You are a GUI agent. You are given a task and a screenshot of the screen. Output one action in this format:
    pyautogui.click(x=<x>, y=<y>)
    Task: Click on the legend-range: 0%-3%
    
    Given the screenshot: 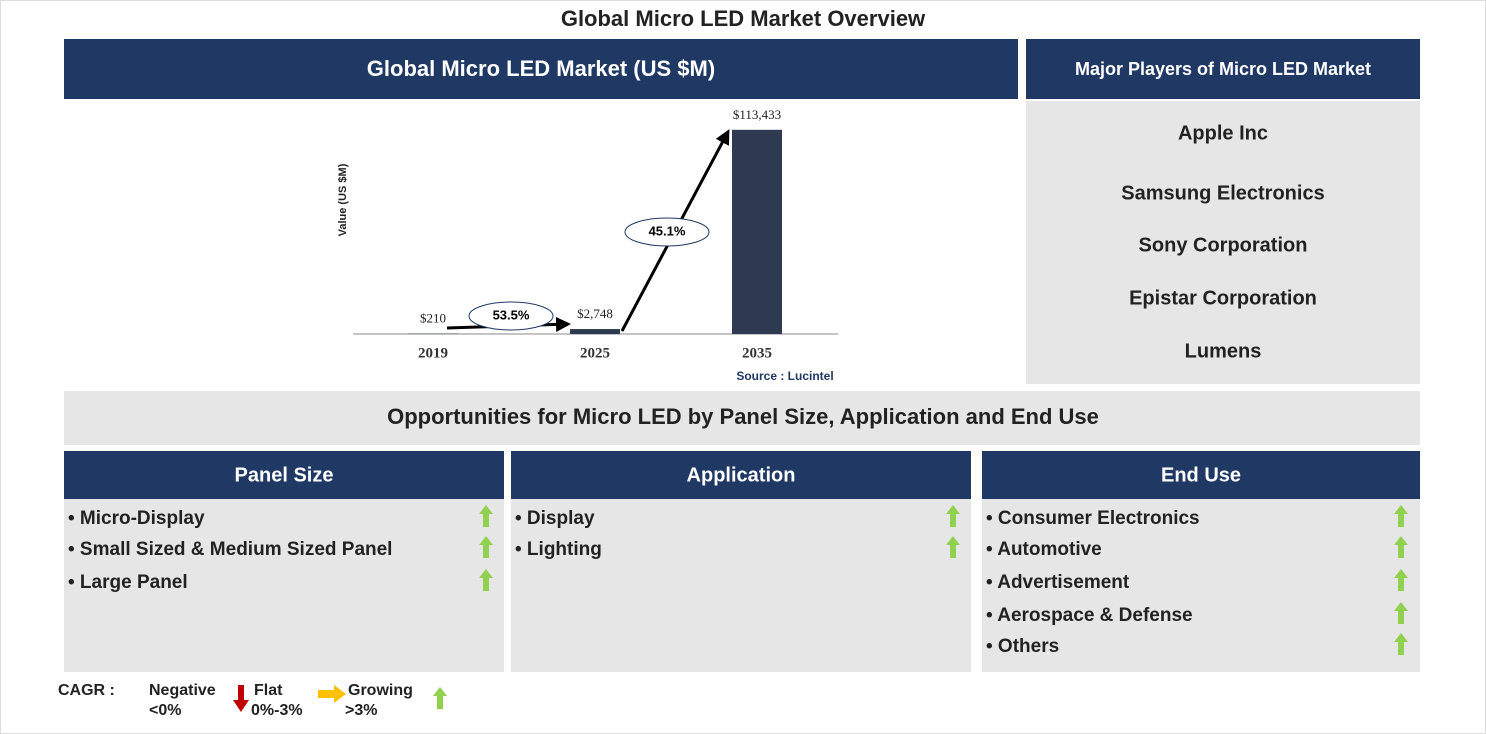 What is the action you would take?
    pyautogui.click(x=277, y=710)
    